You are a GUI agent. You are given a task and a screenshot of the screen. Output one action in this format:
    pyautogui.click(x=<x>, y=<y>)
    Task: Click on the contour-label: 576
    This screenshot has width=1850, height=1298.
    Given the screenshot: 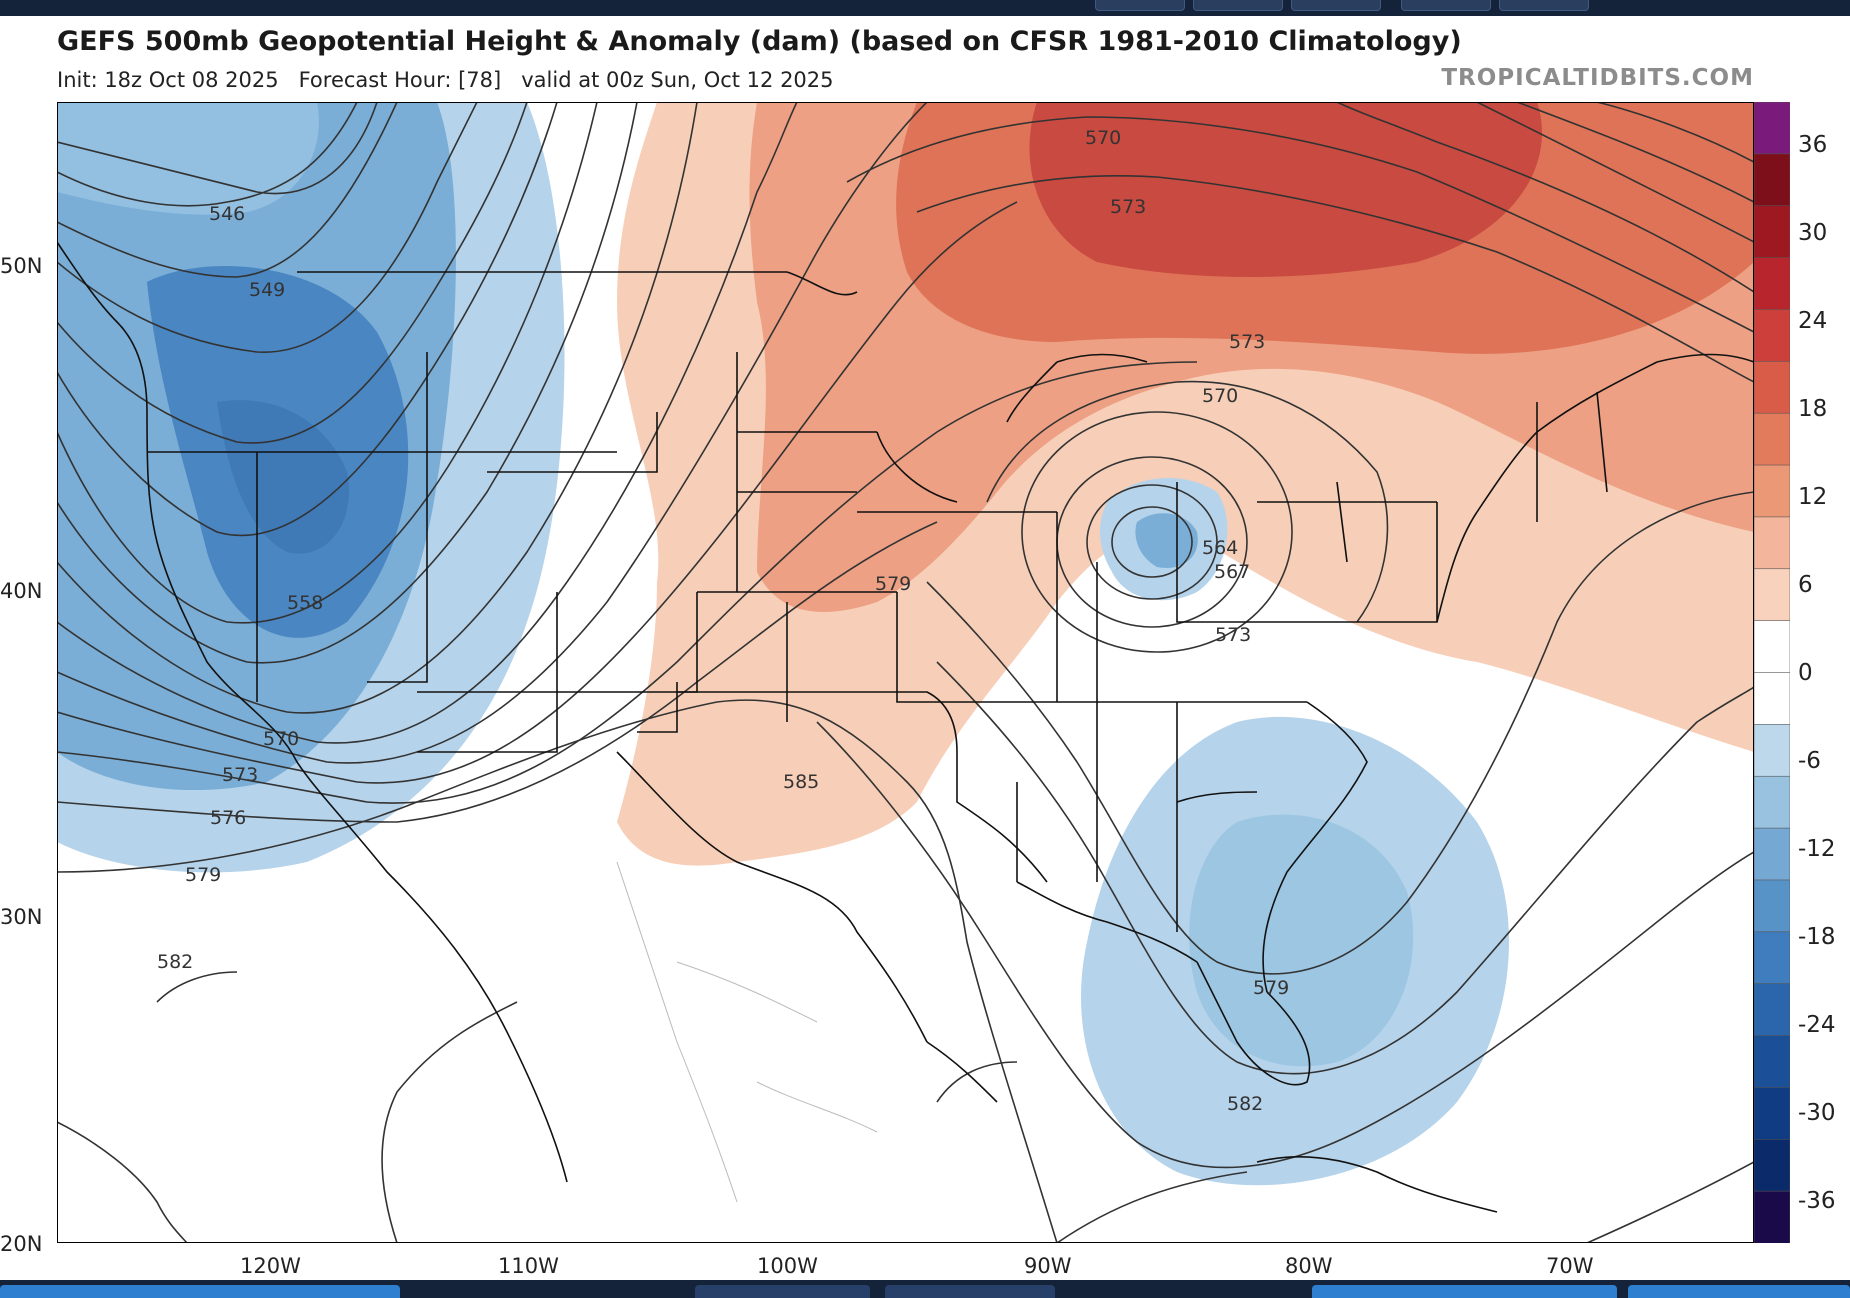 What is the action you would take?
    pyautogui.click(x=228, y=818)
    